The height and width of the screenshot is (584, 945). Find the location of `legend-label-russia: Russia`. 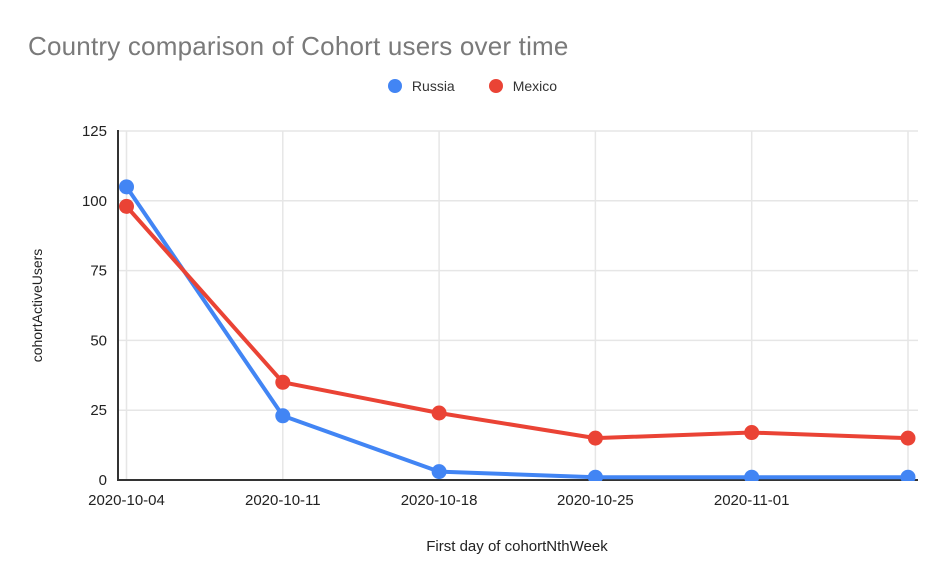

legend-label-russia: Russia is located at coordinates (433, 86).